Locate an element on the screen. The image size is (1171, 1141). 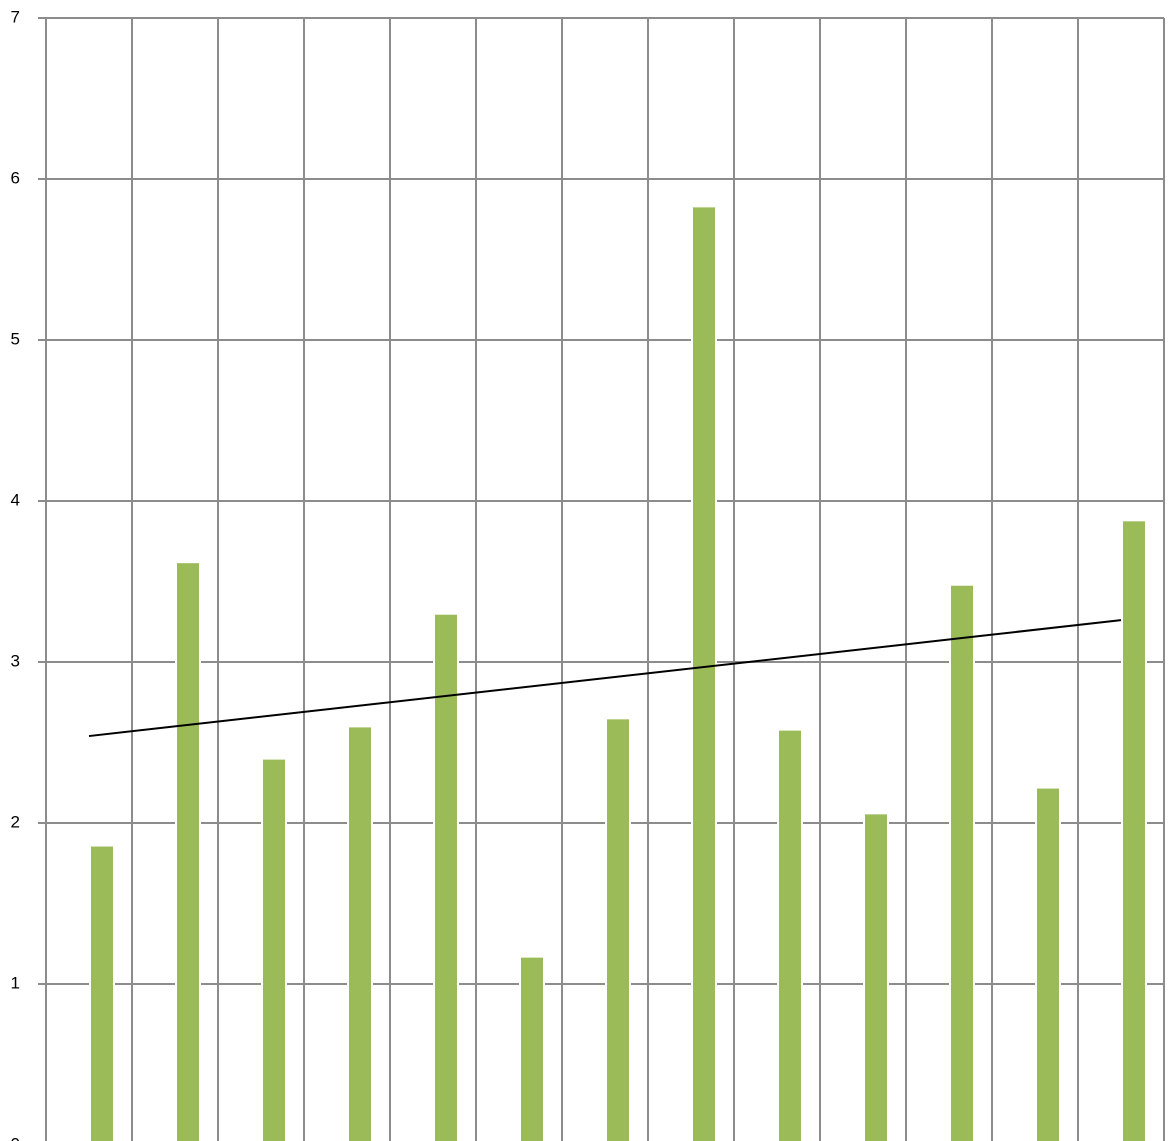
y-tick-label: 4 is located at coordinates (15, 499).